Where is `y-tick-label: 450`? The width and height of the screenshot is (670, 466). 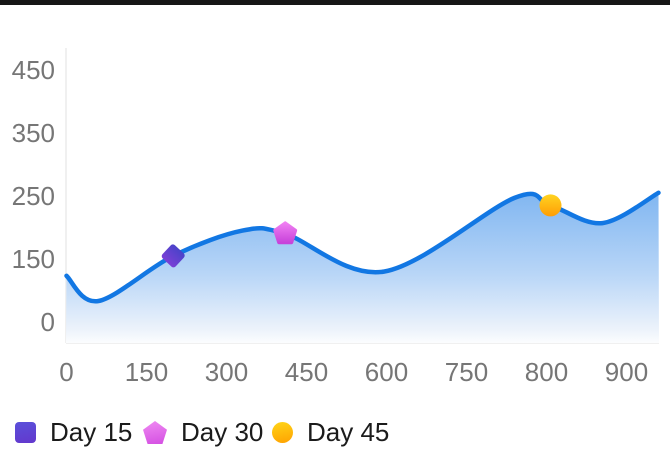
y-tick-label: 450 is located at coordinates (33, 70).